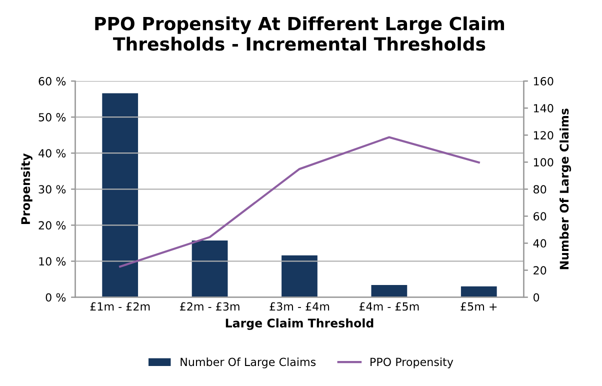 This screenshot has width=602, height=386. Describe the element at coordinates (248, 363) in the screenshot. I see `legend-label: Number Of Large Claims` at that location.